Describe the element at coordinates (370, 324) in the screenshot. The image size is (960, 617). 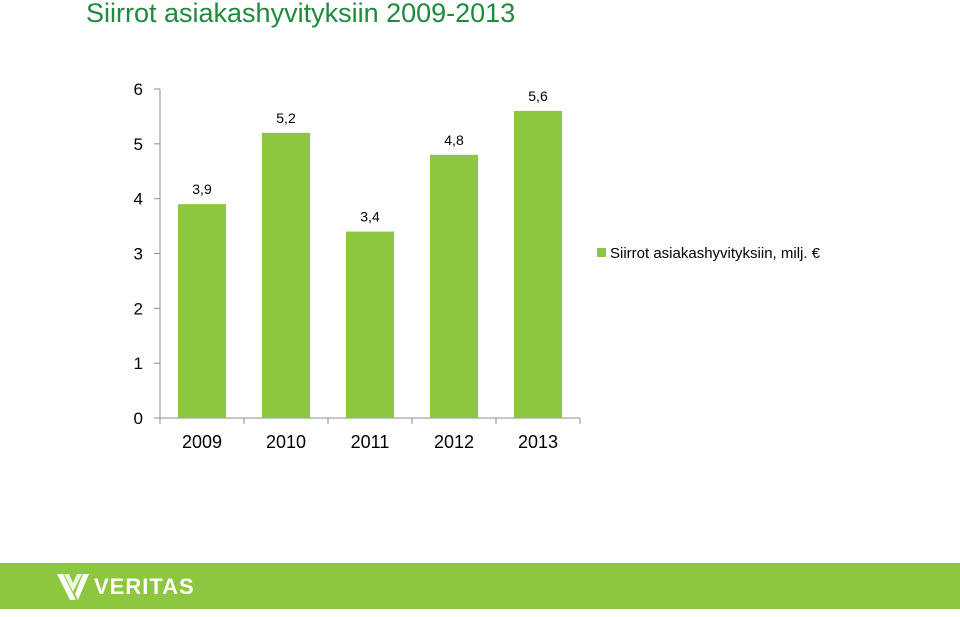
I see `bar-2011` at that location.